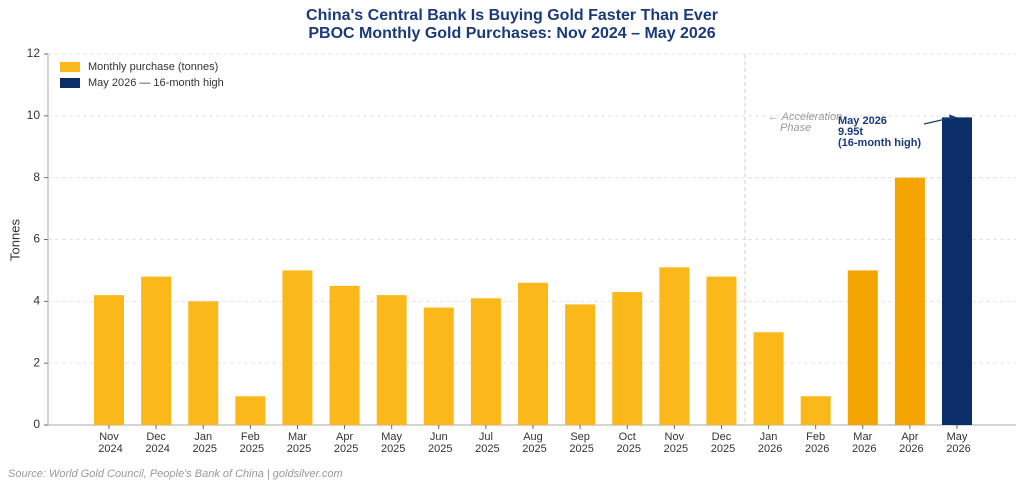 This screenshot has height=489, width=1024. What do you see at coordinates (850, 132) in the screenshot?
I see `annotation: 9.95t` at bounding box center [850, 132].